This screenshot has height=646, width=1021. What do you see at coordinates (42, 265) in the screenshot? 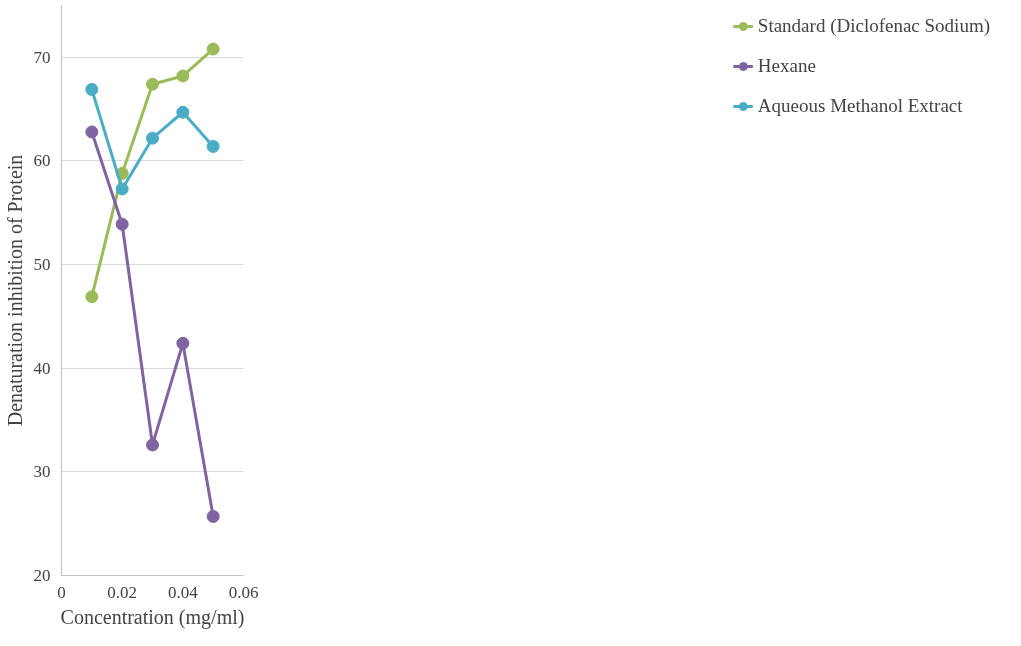
I see `y-tick-label: 50` at bounding box center [42, 265].